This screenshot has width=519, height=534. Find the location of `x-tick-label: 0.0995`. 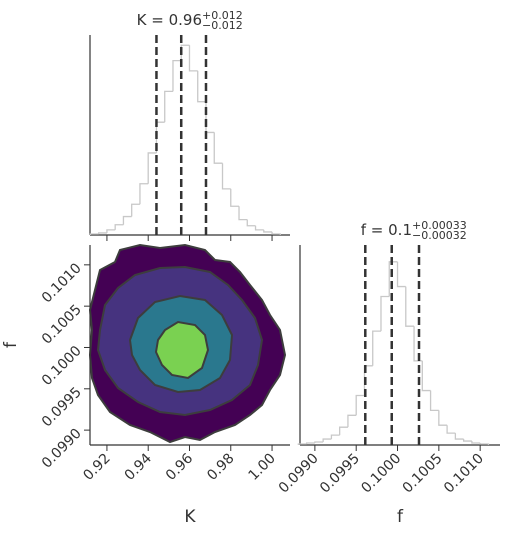

x-tick-label: 0.0995 is located at coordinates (340, 474).